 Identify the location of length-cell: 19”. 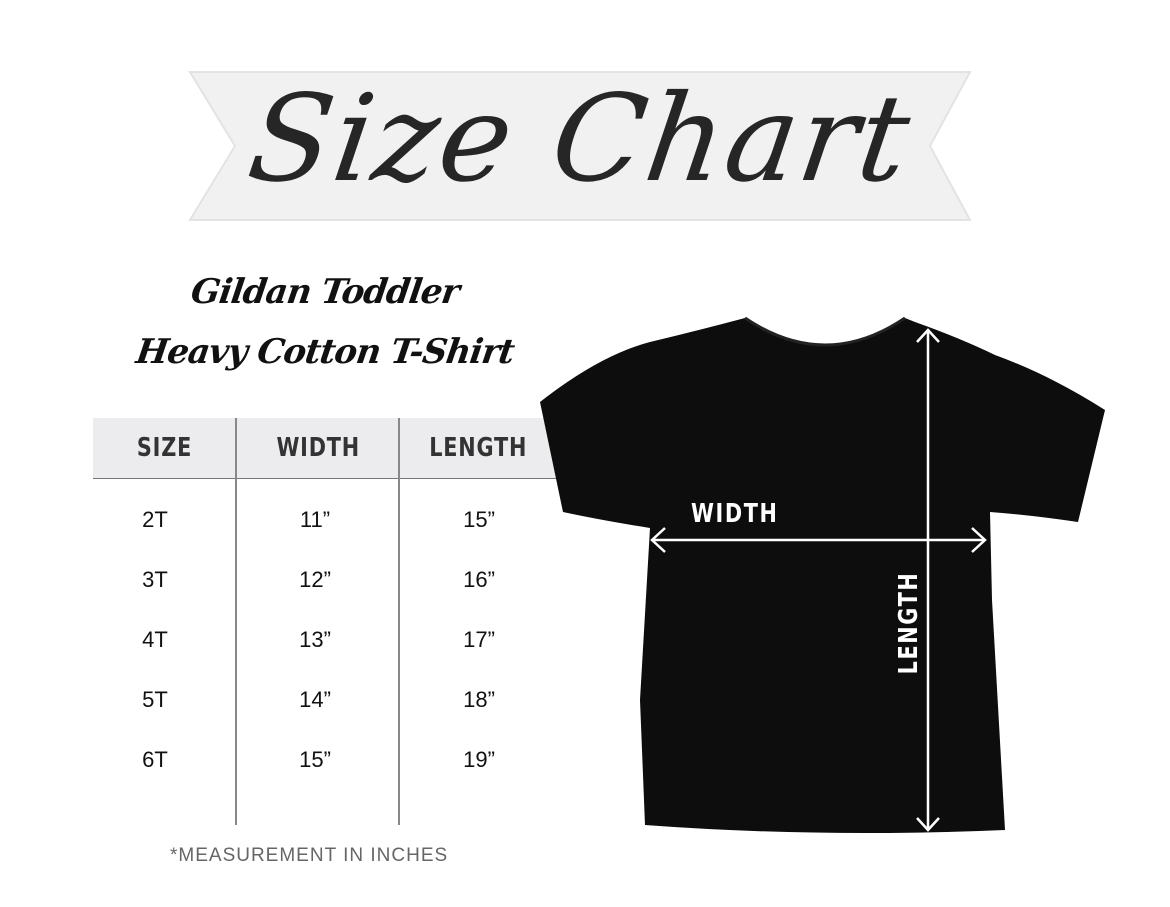
(479, 759).